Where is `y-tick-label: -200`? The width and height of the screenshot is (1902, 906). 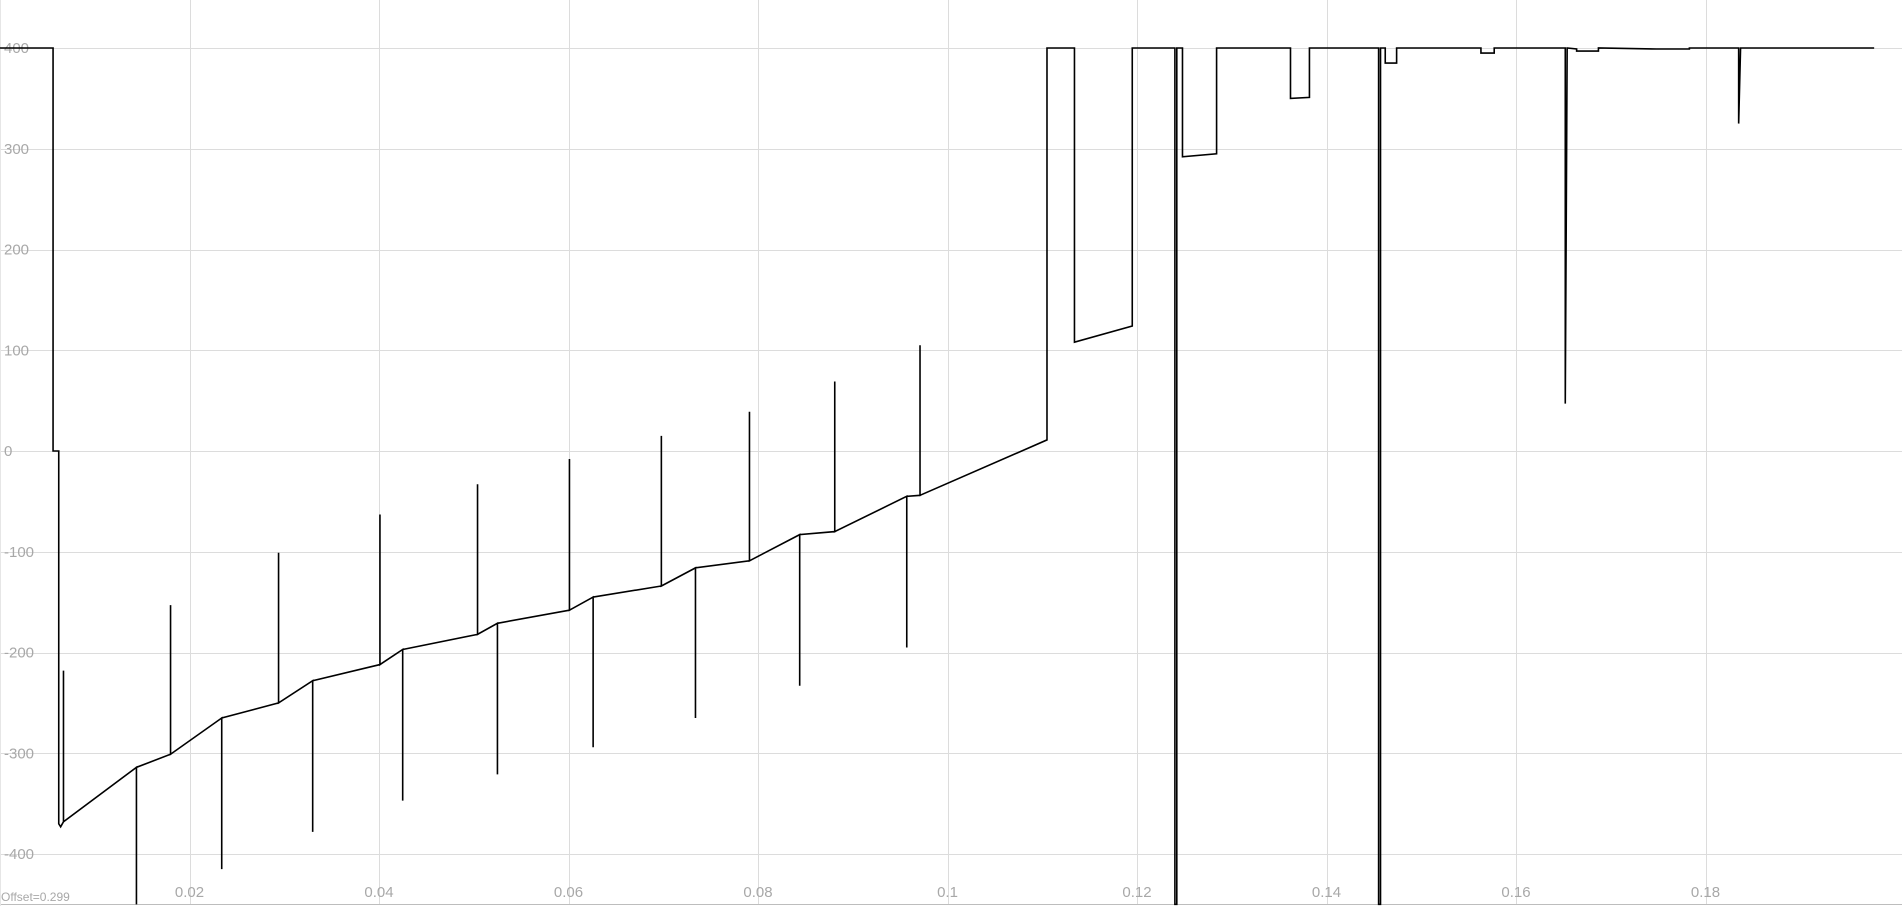 y-tick-label: -200 is located at coordinates (19, 653).